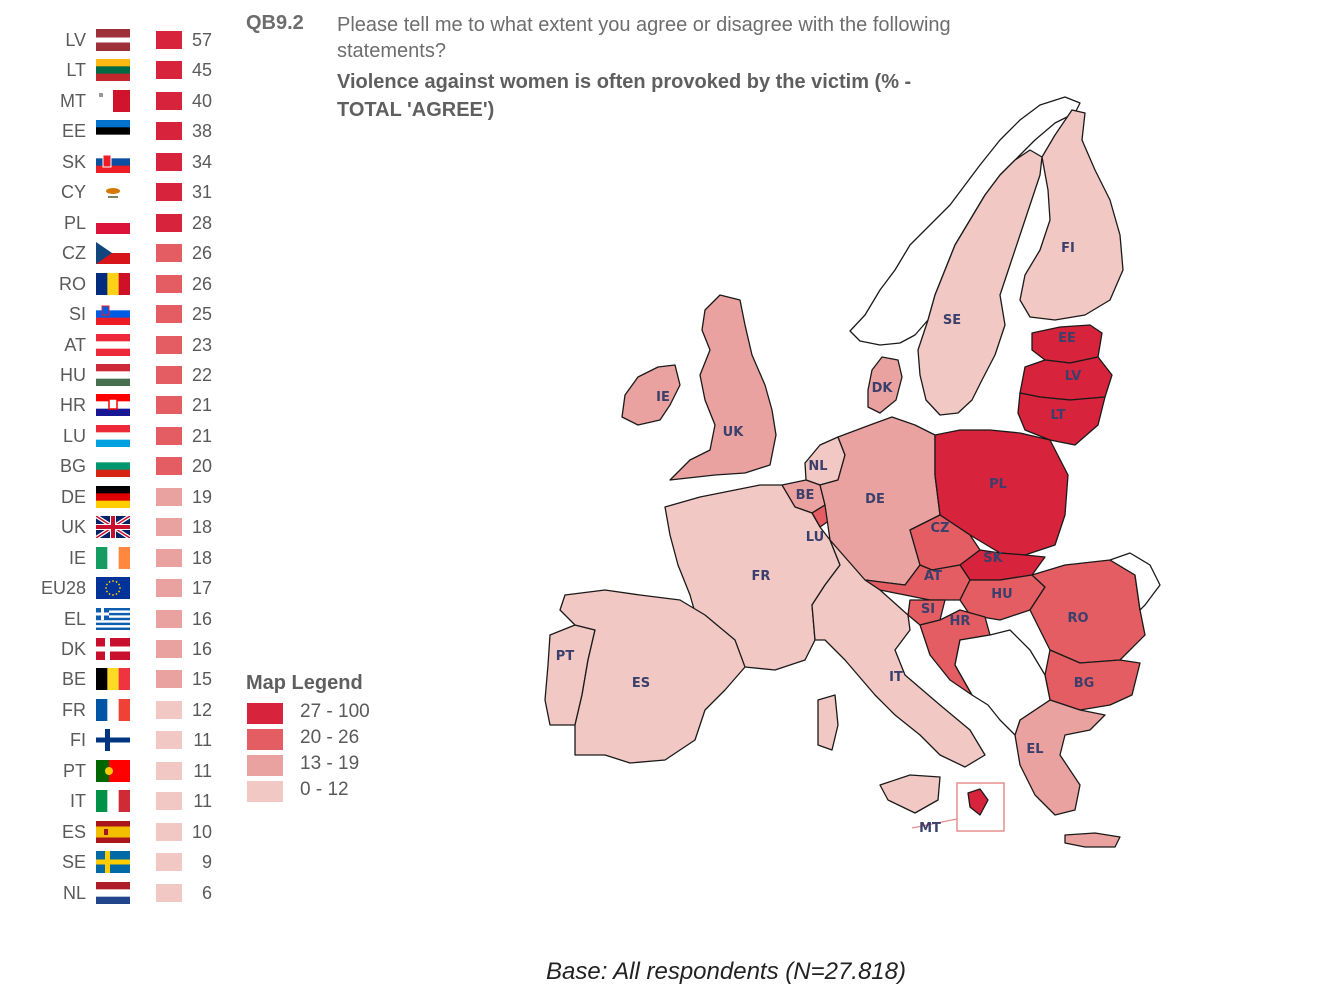 This screenshot has height=1002, width=1341. What do you see at coordinates (928, 609) in the screenshot?
I see `map-label-SI: SI` at bounding box center [928, 609].